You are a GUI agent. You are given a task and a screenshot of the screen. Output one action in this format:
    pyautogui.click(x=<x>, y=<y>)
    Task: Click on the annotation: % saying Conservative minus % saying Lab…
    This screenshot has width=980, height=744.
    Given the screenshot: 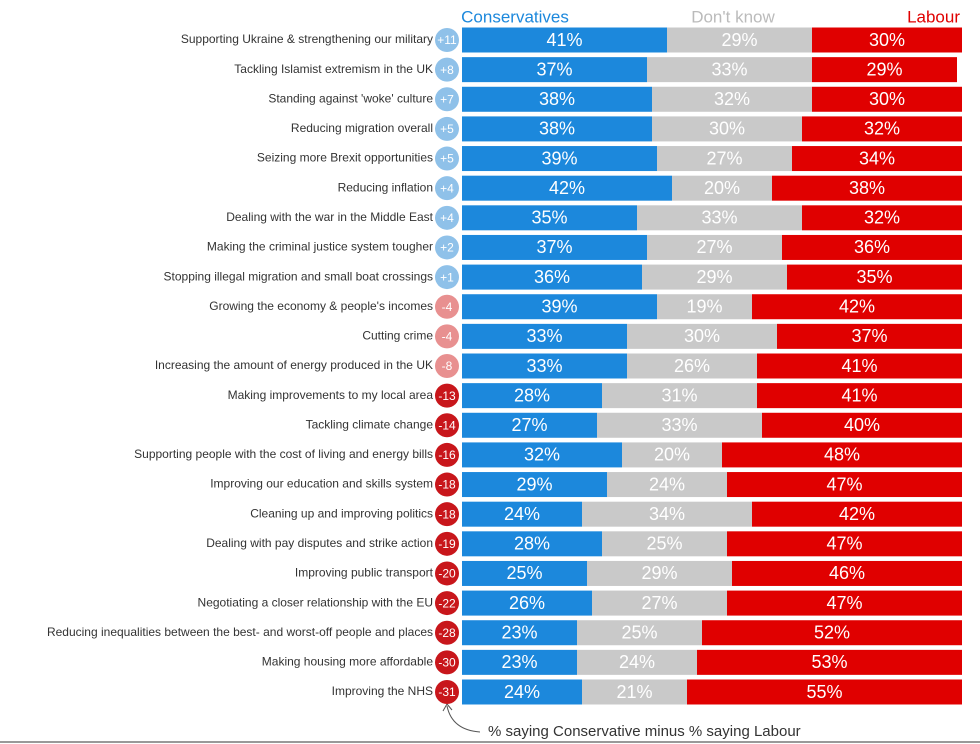 What is the action you would take?
    pyautogui.click(x=644, y=731)
    